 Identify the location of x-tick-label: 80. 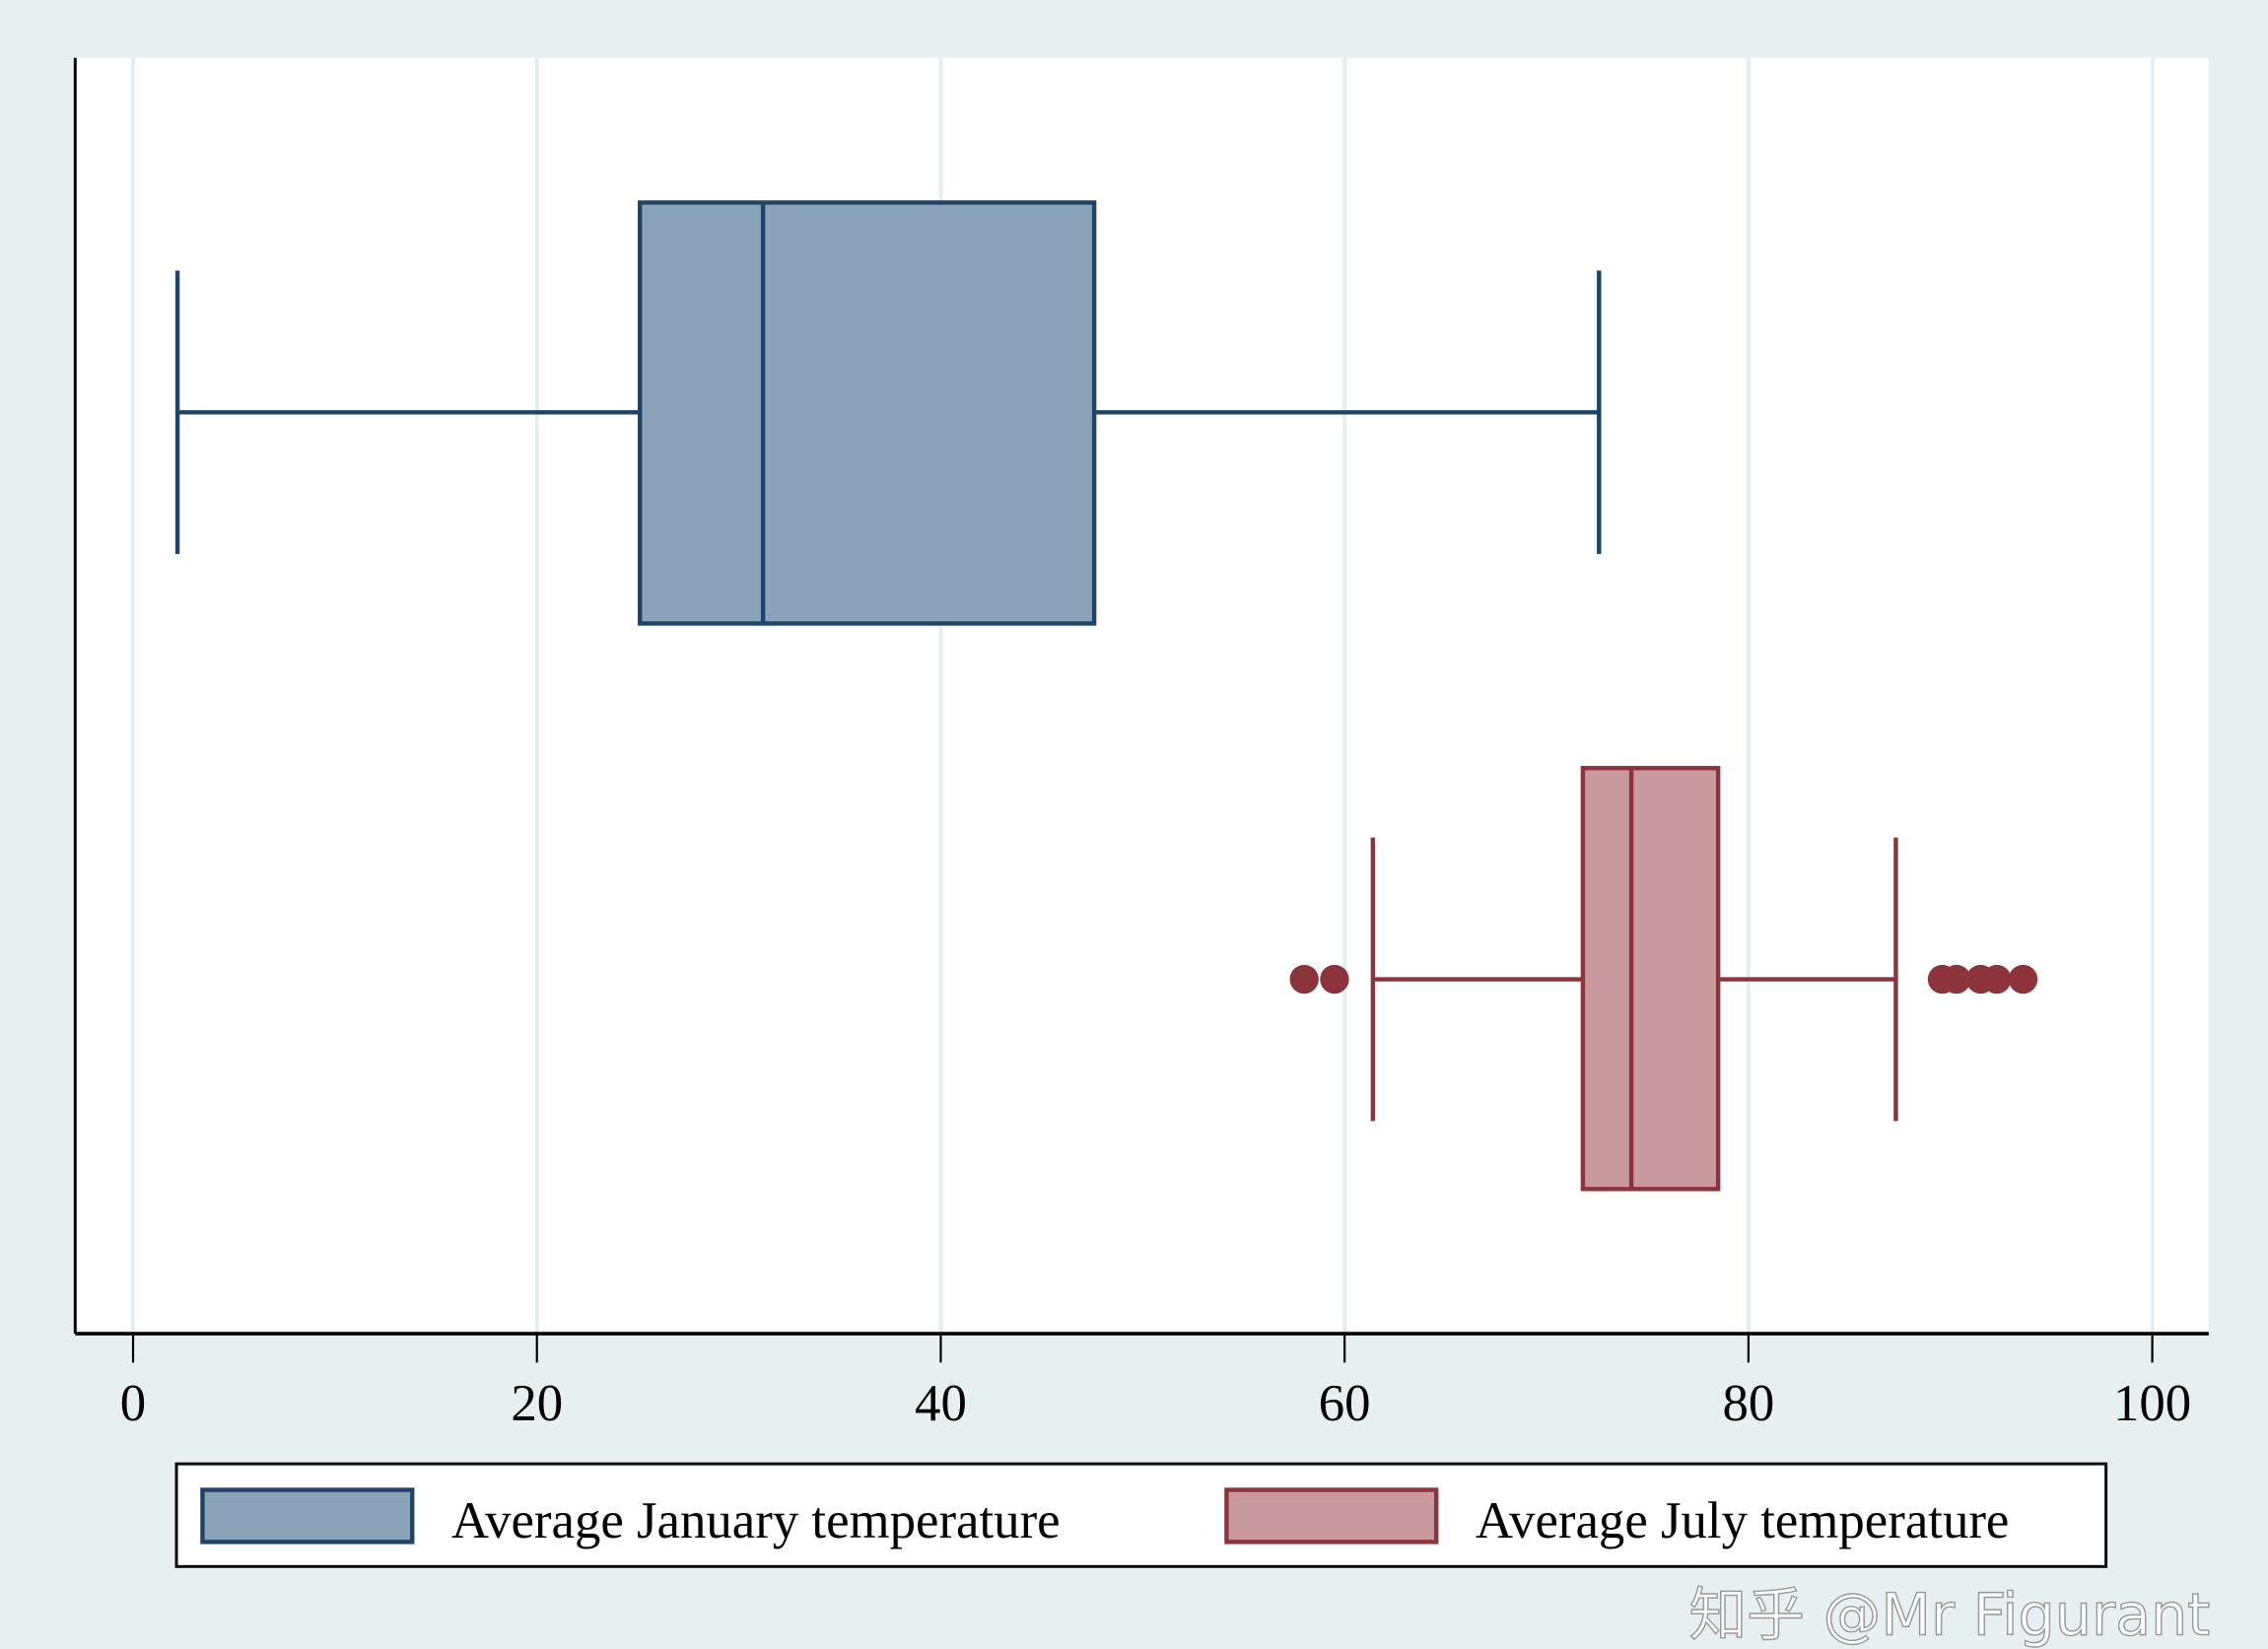
(1748, 1403).